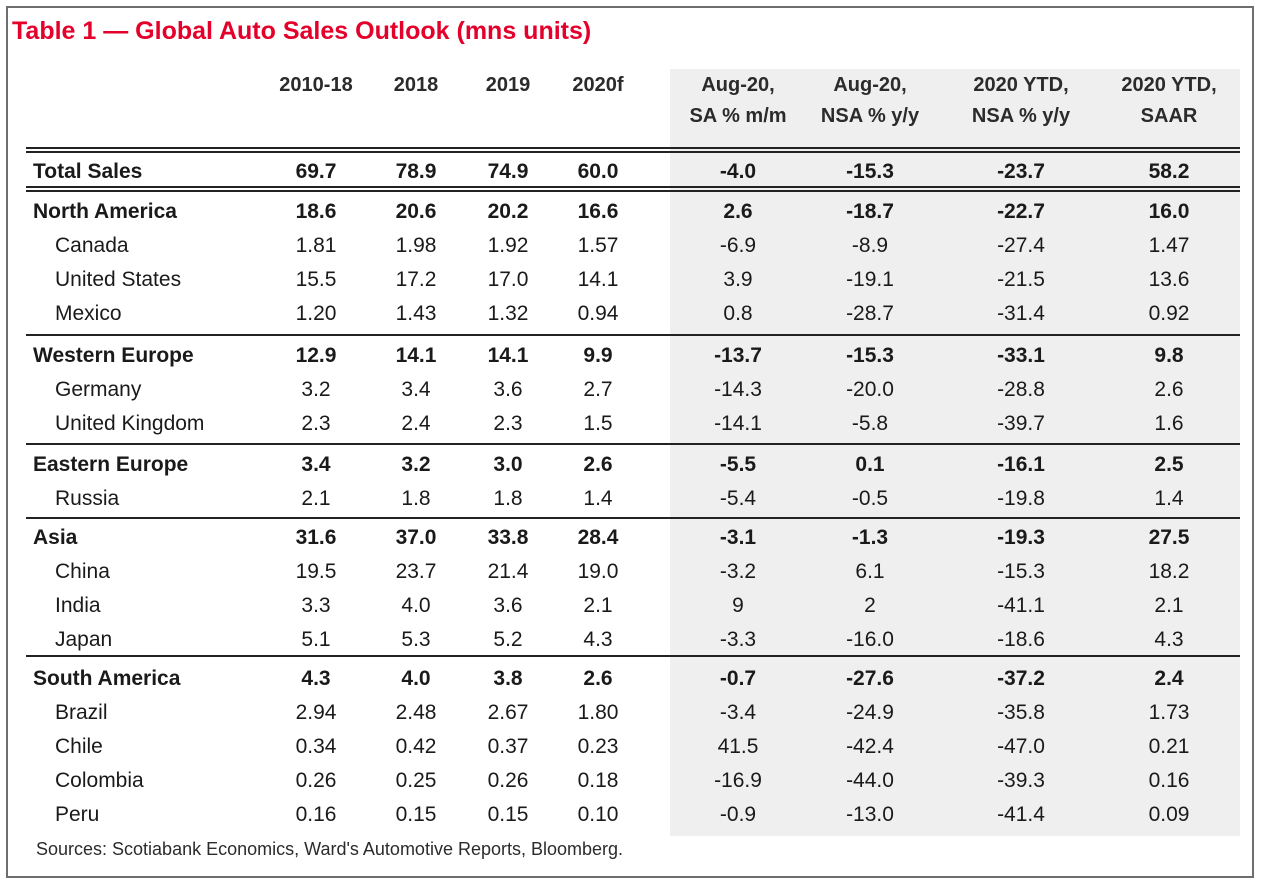 This screenshot has height=886, width=1263. Describe the element at coordinates (88, 313) in the screenshot. I see `country-label: Mexico` at that location.